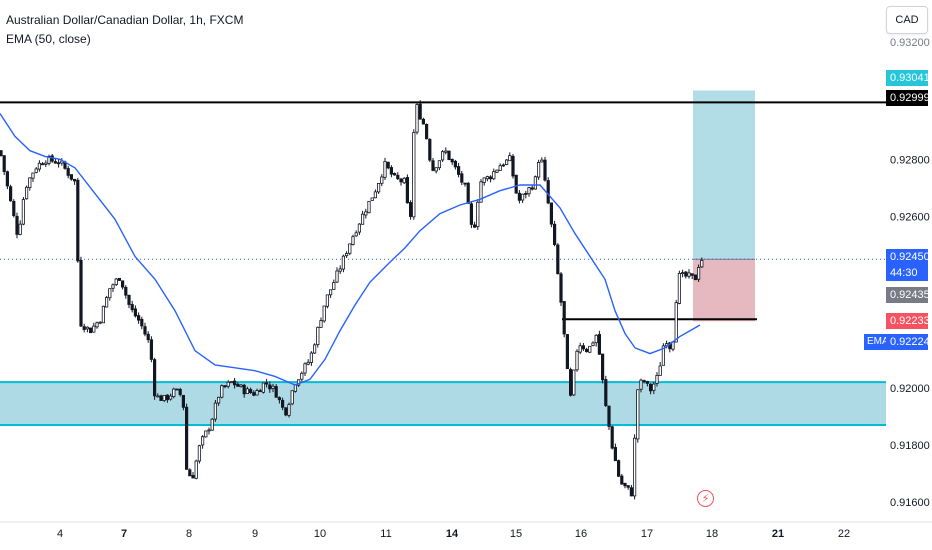 Image resolution: width=932 pixels, height=550 pixels. Describe the element at coordinates (907, 20) in the screenshot. I see `currency-button: CAD` at that location.